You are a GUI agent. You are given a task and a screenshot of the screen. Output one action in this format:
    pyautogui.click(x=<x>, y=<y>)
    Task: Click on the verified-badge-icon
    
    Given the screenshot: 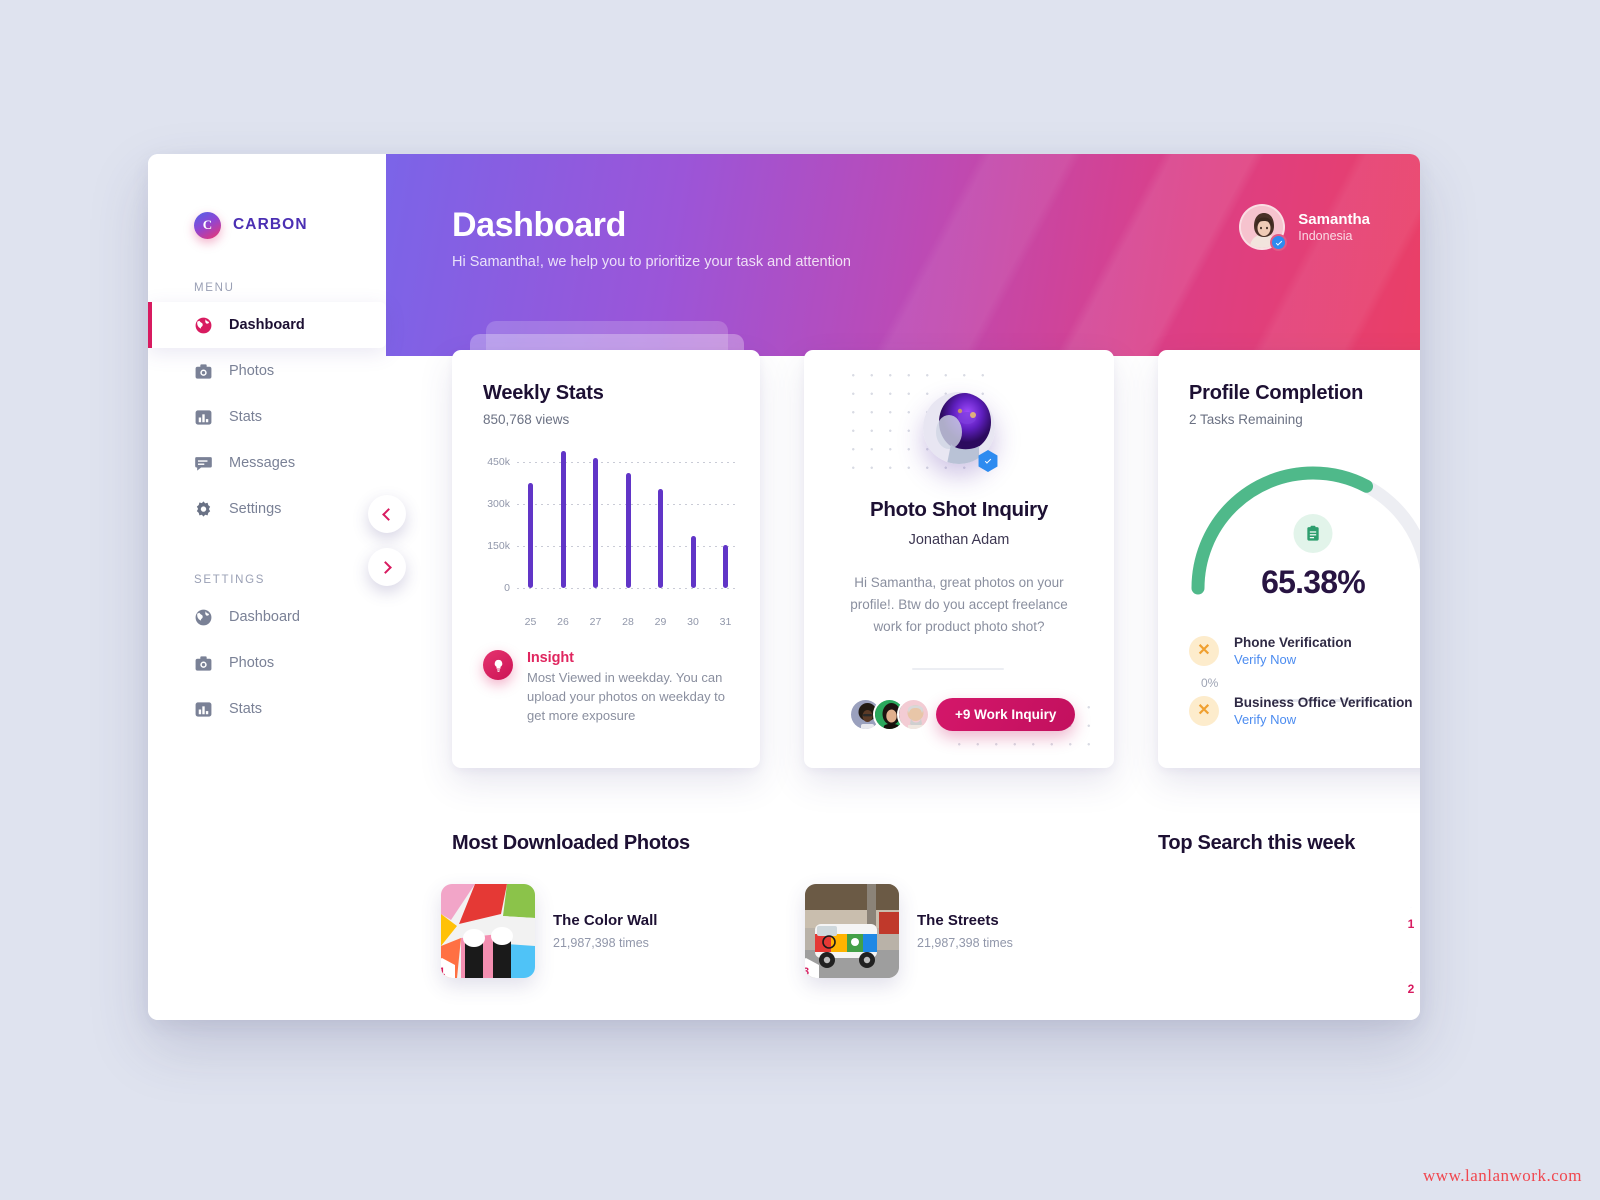 What is the action you would take?
    pyautogui.click(x=988, y=461)
    